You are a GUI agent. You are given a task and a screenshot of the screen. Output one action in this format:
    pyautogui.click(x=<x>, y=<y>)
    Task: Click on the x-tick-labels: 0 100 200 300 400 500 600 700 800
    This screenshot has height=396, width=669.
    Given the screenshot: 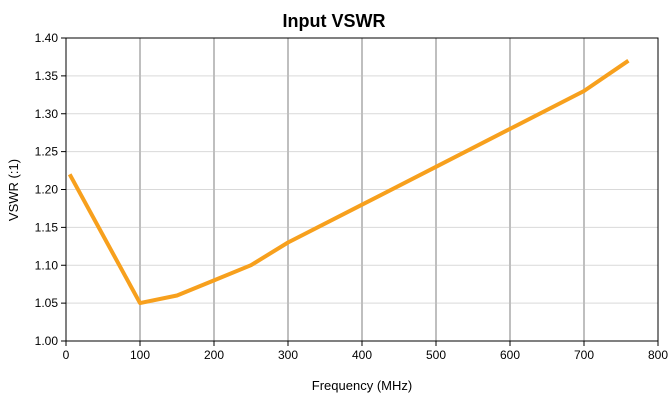 What is the action you would take?
    pyautogui.click(x=366, y=355)
    